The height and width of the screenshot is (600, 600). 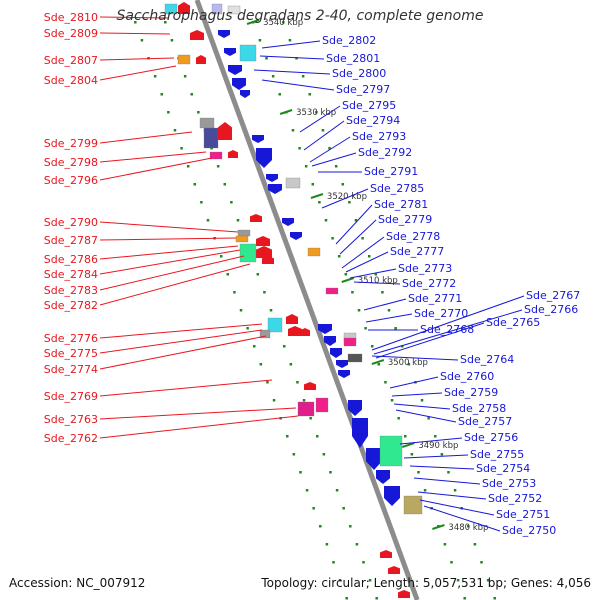 I want to click on gene-label-sde-2775: Sde_2775, so click(x=71, y=353).